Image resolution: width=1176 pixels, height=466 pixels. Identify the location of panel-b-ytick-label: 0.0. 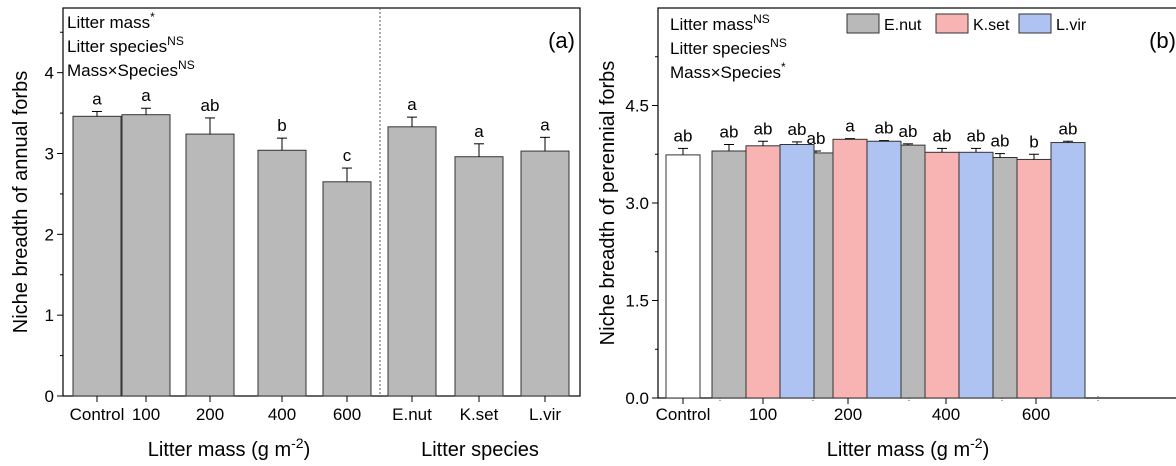
(637, 398).